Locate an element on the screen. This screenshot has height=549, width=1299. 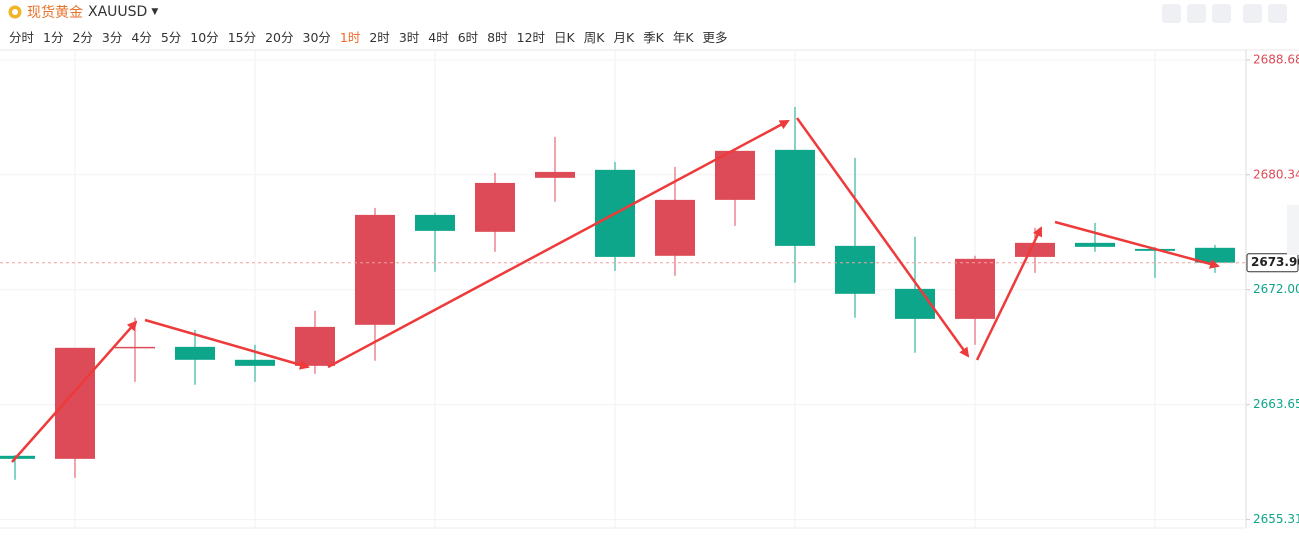
y-tick-label: 2655.31 is located at coordinates (1276, 519).